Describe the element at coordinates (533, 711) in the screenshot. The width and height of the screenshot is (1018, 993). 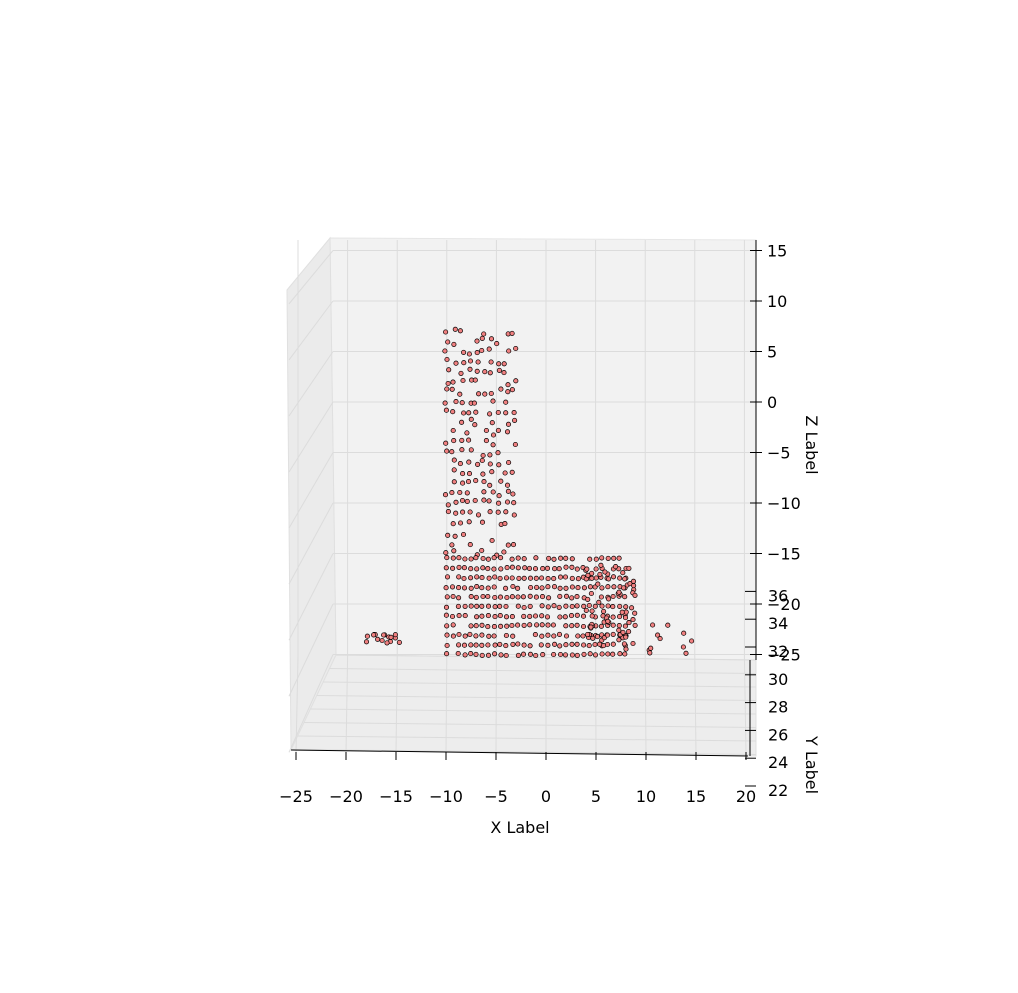
I see `grid-line-y-floor` at that location.